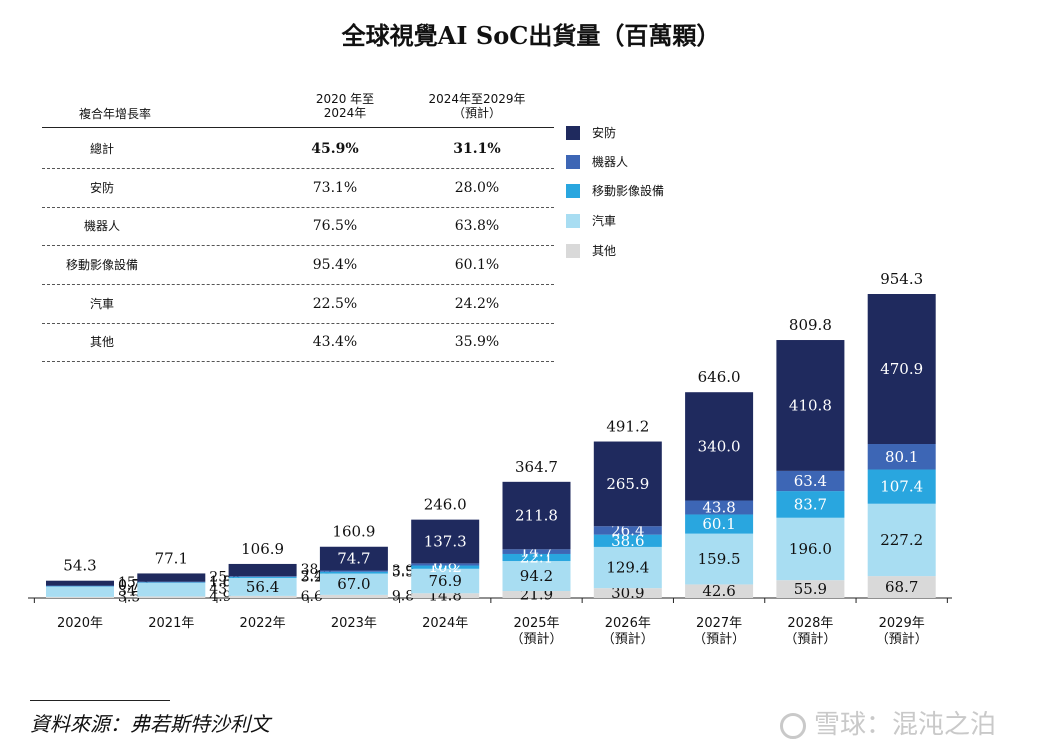 This screenshot has height=753, width=1062. I want to click on watermark-text: 雪球：混沌之泊, so click(905, 725).